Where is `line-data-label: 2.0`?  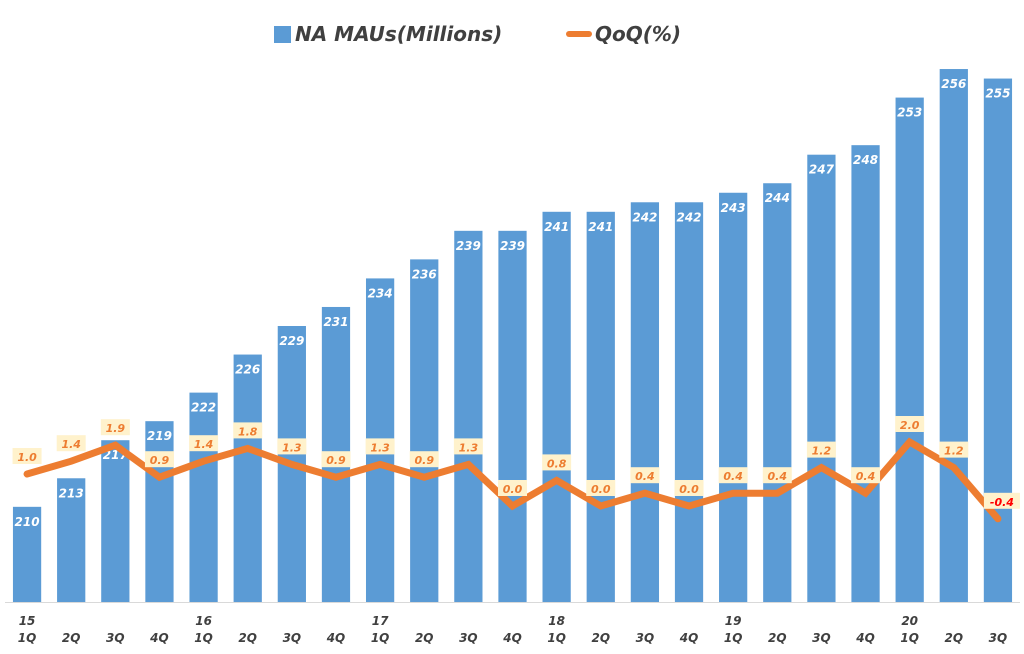 line-data-label: 2.0 is located at coordinates (910, 425).